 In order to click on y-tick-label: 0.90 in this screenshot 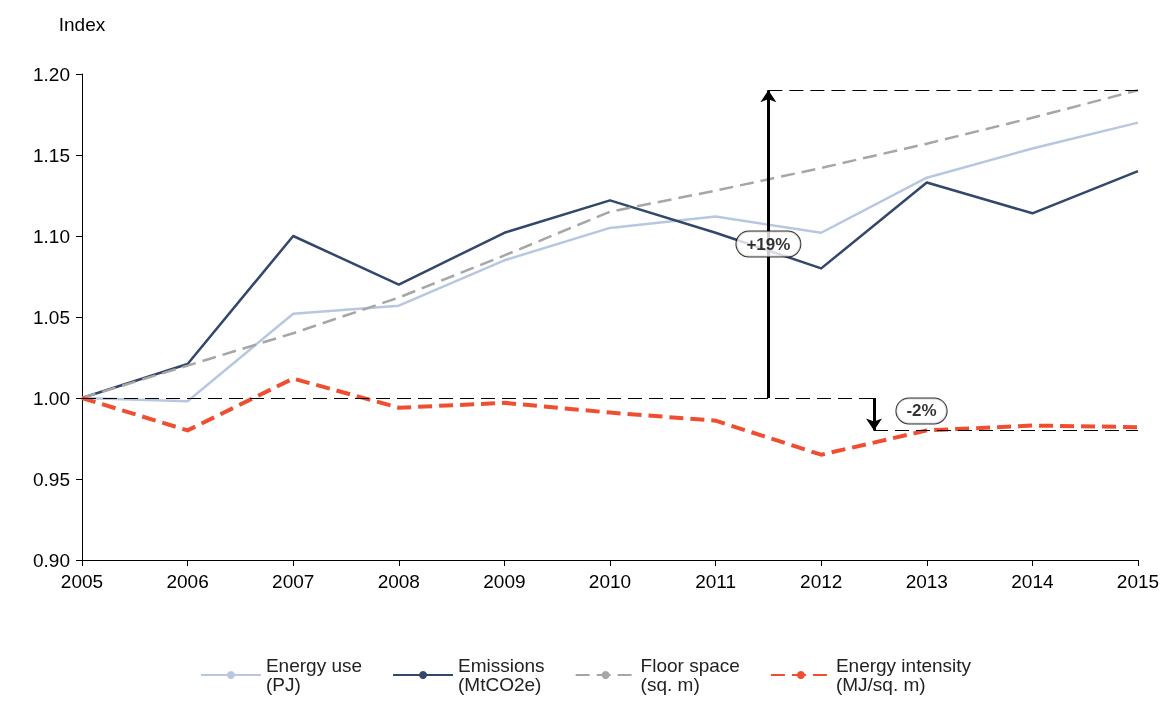, I will do `click(51, 560)`.